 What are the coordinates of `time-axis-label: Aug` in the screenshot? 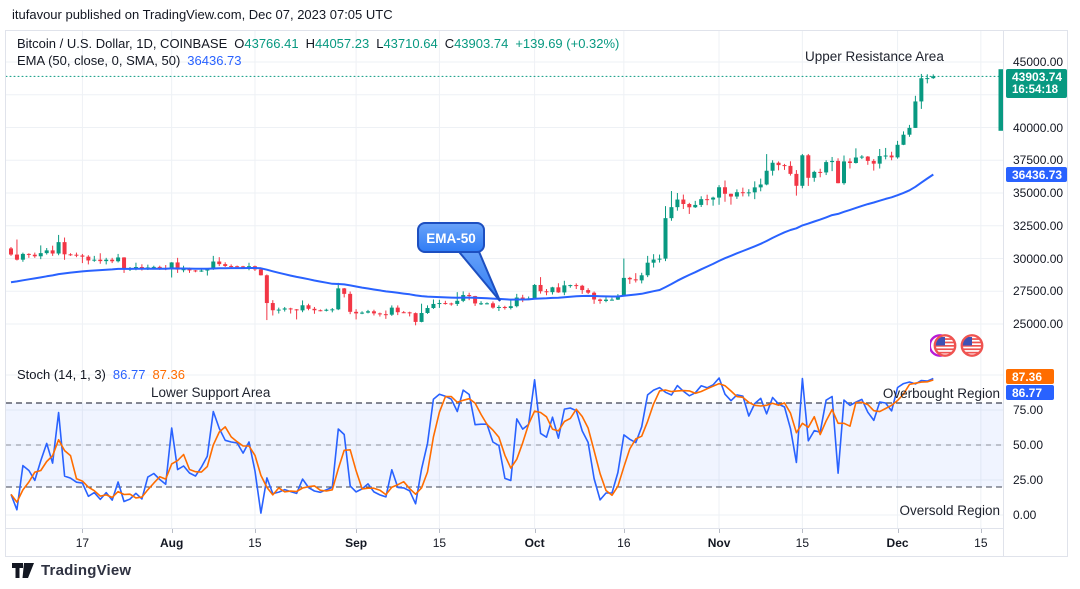 It's located at (171, 543).